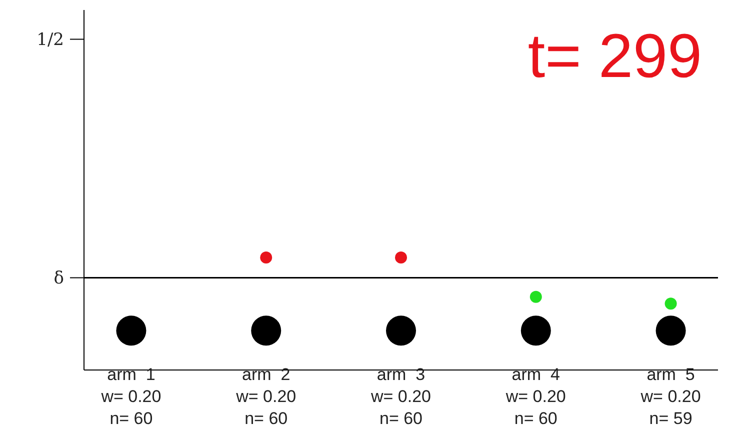  Describe the element at coordinates (535, 396) in the screenshot. I see `x-tick-label: arm 4 w= 0.20 n= 60` at that location.